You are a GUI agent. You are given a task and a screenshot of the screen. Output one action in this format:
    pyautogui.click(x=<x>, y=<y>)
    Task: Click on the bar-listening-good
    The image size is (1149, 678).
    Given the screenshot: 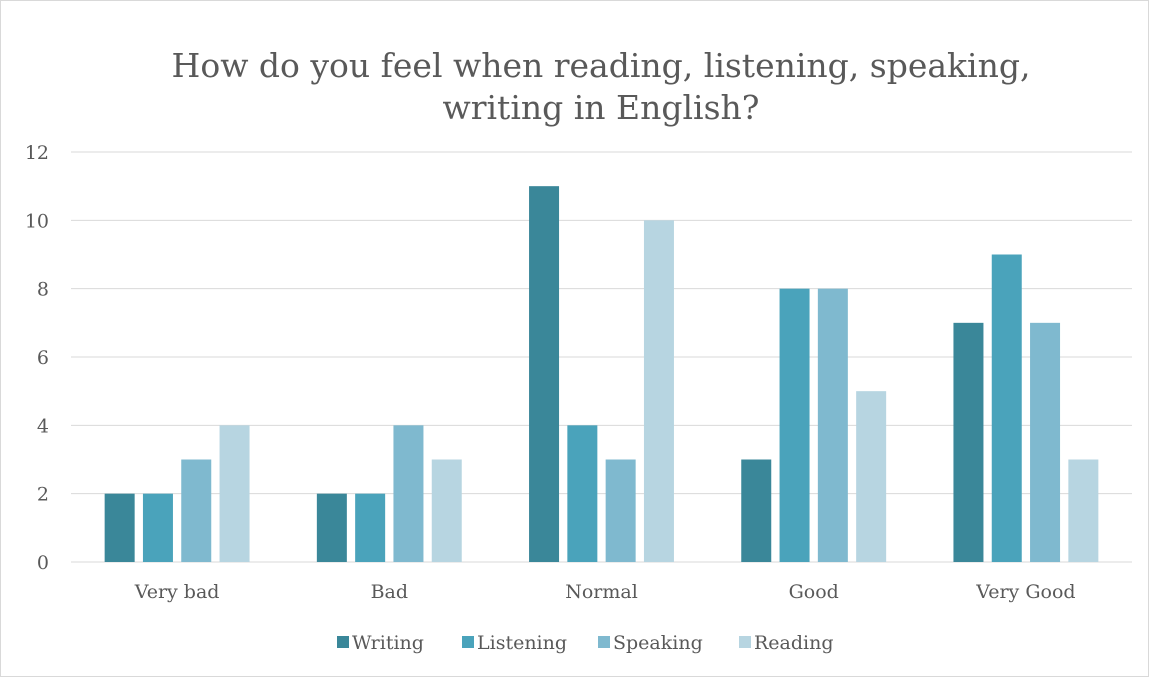 What is the action you would take?
    pyautogui.click(x=794, y=425)
    